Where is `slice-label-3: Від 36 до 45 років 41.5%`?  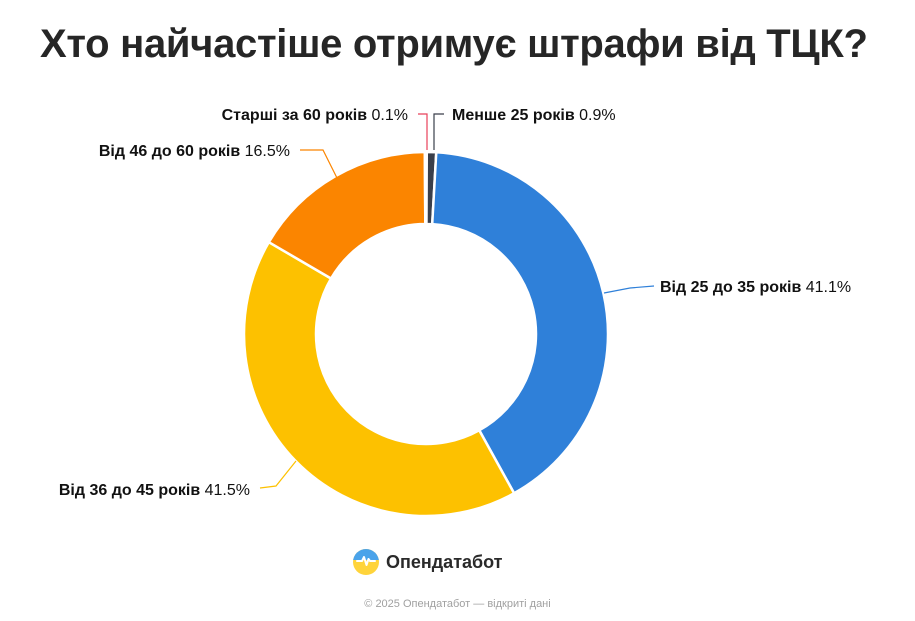 slice-label-3: Від 36 до 45 років 41.5% is located at coordinates (154, 490).